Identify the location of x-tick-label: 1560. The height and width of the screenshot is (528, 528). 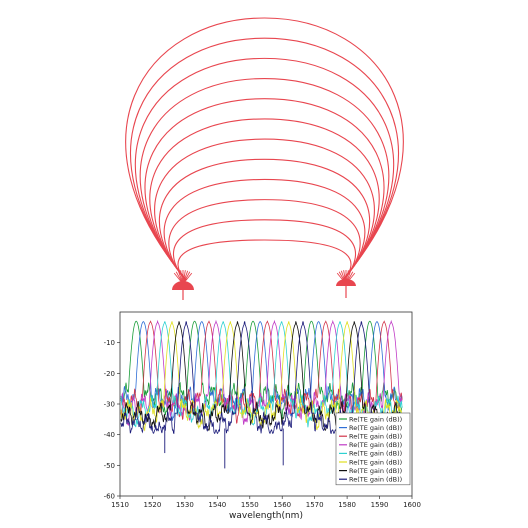
(282, 505).